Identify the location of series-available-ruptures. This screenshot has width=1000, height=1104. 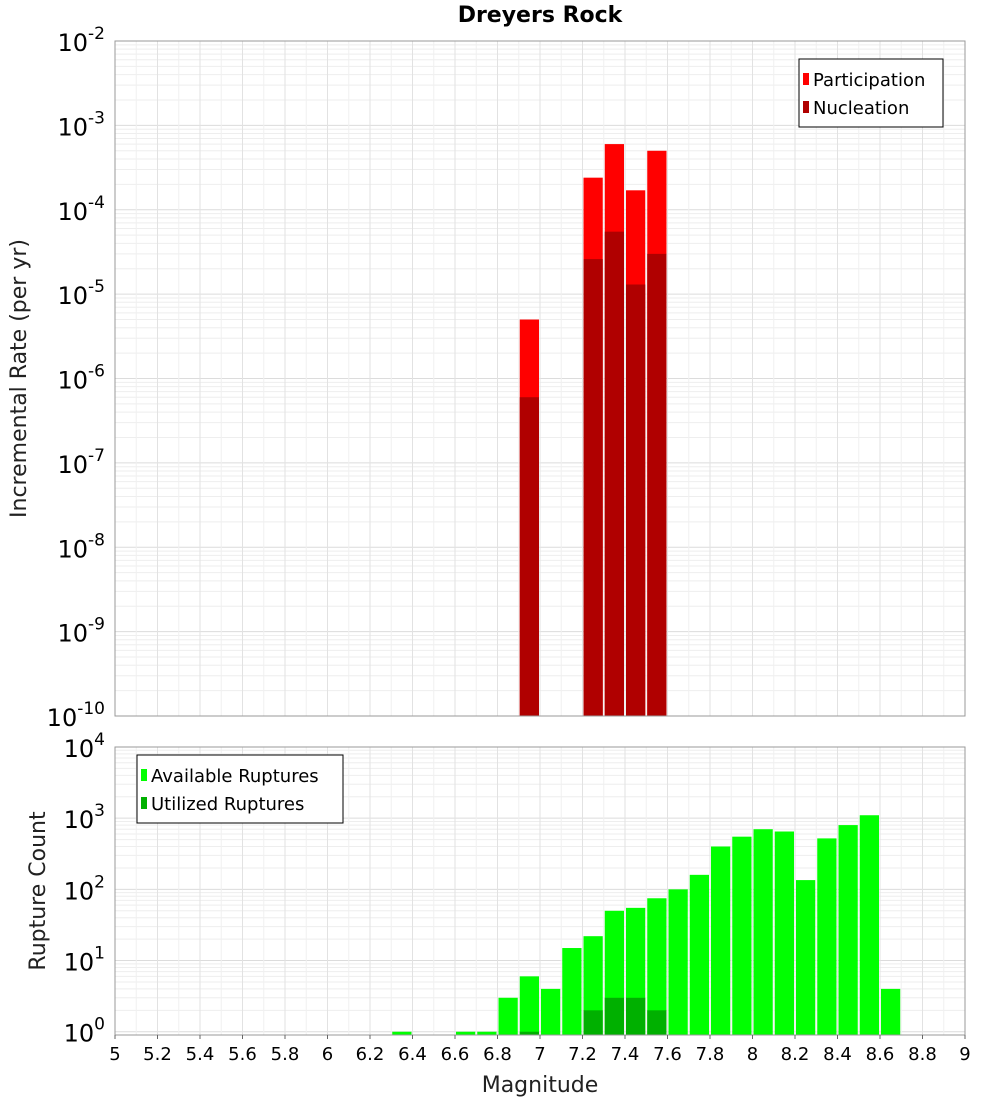
(646, 925).